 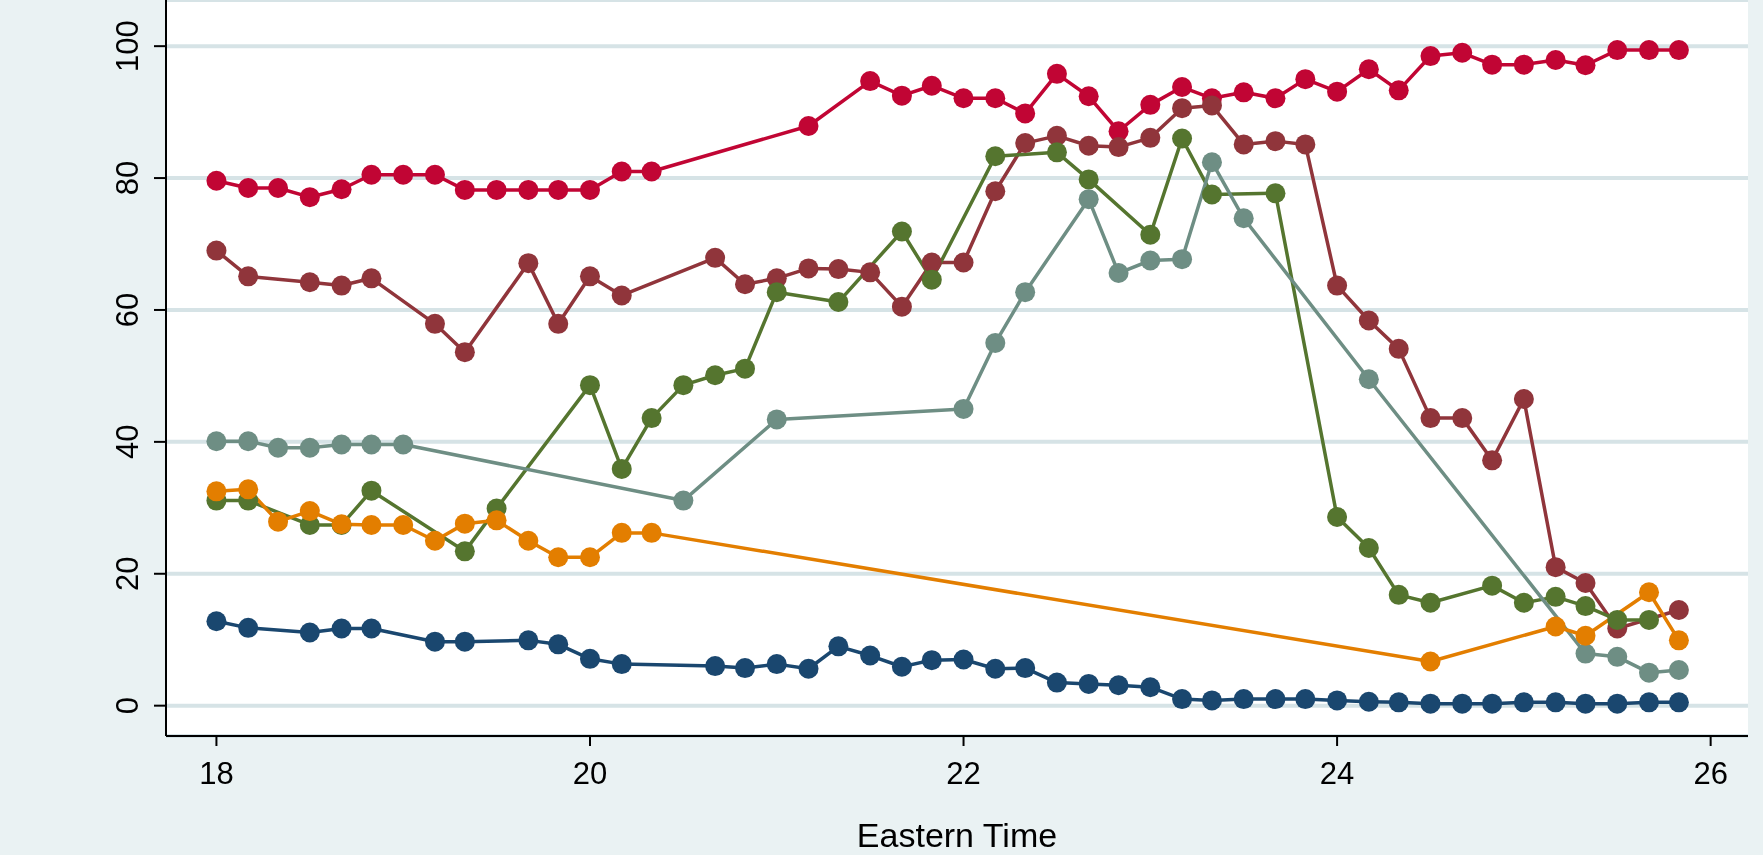 I want to click on x-tick-label: 18, so click(x=216, y=773).